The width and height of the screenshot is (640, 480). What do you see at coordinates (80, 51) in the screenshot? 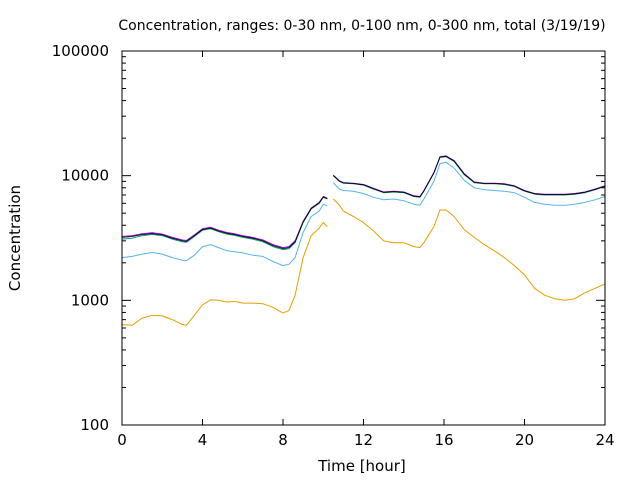
I see `y-tick-label: 100000` at bounding box center [80, 51].